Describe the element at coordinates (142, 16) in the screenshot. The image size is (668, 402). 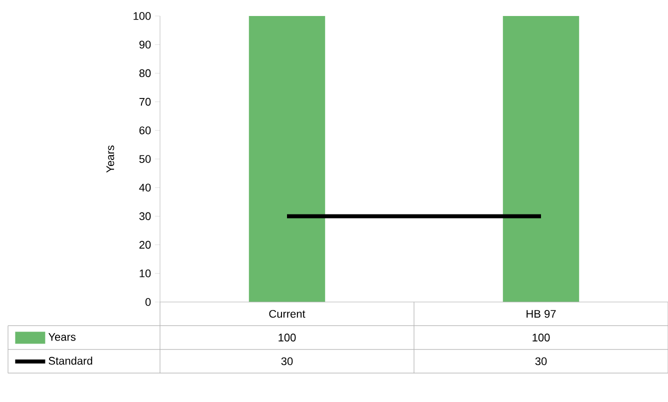
I see `y-tick-label: 100` at that location.